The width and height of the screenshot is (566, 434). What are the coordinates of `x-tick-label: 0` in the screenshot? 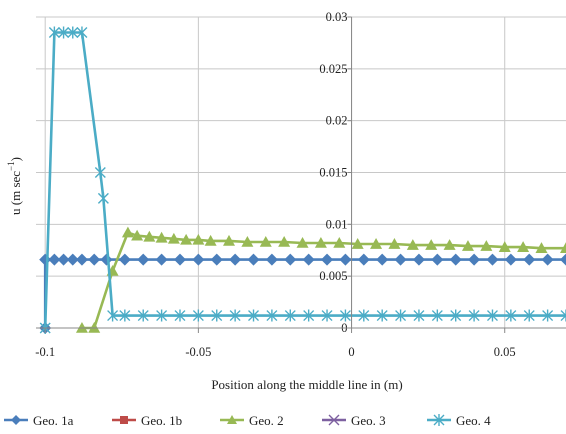 It's located at (351, 352).